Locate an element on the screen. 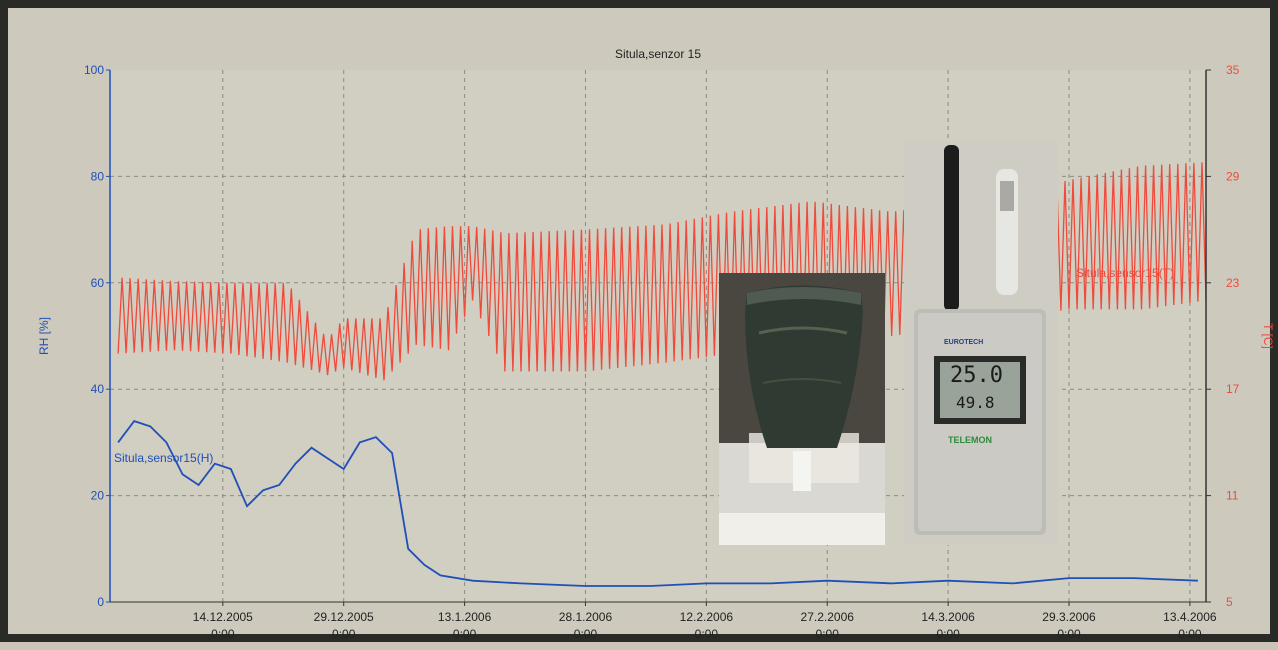  sensor-photo: EUROTECH 25.0 49.8 TELEMON is located at coordinates (981, 343).